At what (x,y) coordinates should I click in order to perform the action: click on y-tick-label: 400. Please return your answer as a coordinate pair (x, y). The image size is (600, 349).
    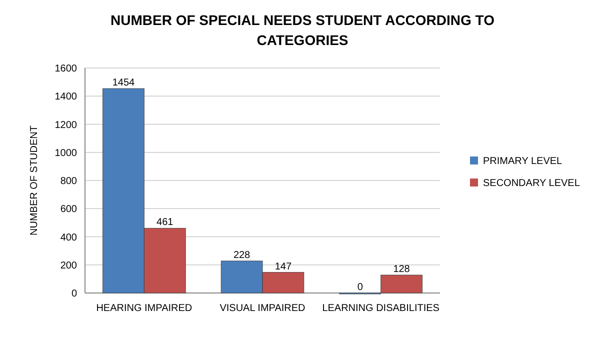
    Looking at the image, I should click on (69, 238).